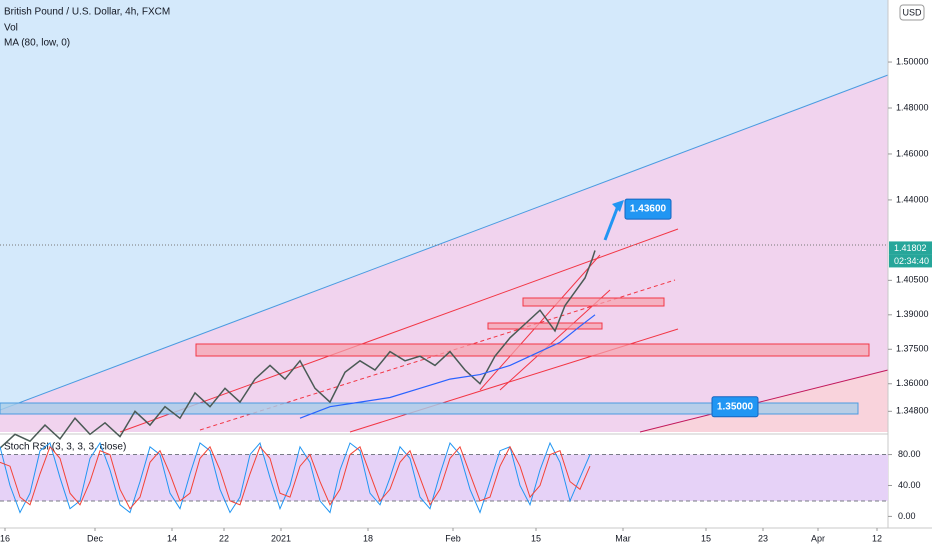 The width and height of the screenshot is (932, 550). Describe the element at coordinates (555, 340) in the screenshot. I see `channel-line` at that location.